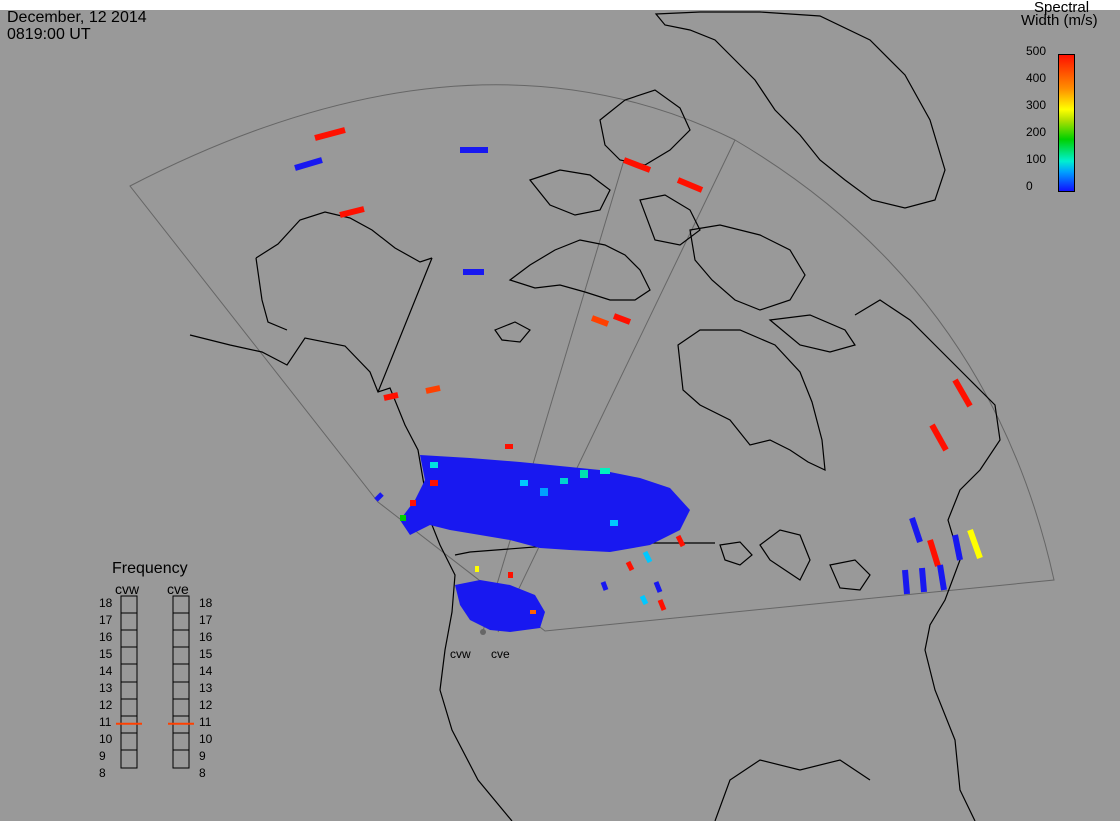 The width and height of the screenshot is (1120, 821). I want to click on frequency-left-tick-17: 17, so click(106, 620).